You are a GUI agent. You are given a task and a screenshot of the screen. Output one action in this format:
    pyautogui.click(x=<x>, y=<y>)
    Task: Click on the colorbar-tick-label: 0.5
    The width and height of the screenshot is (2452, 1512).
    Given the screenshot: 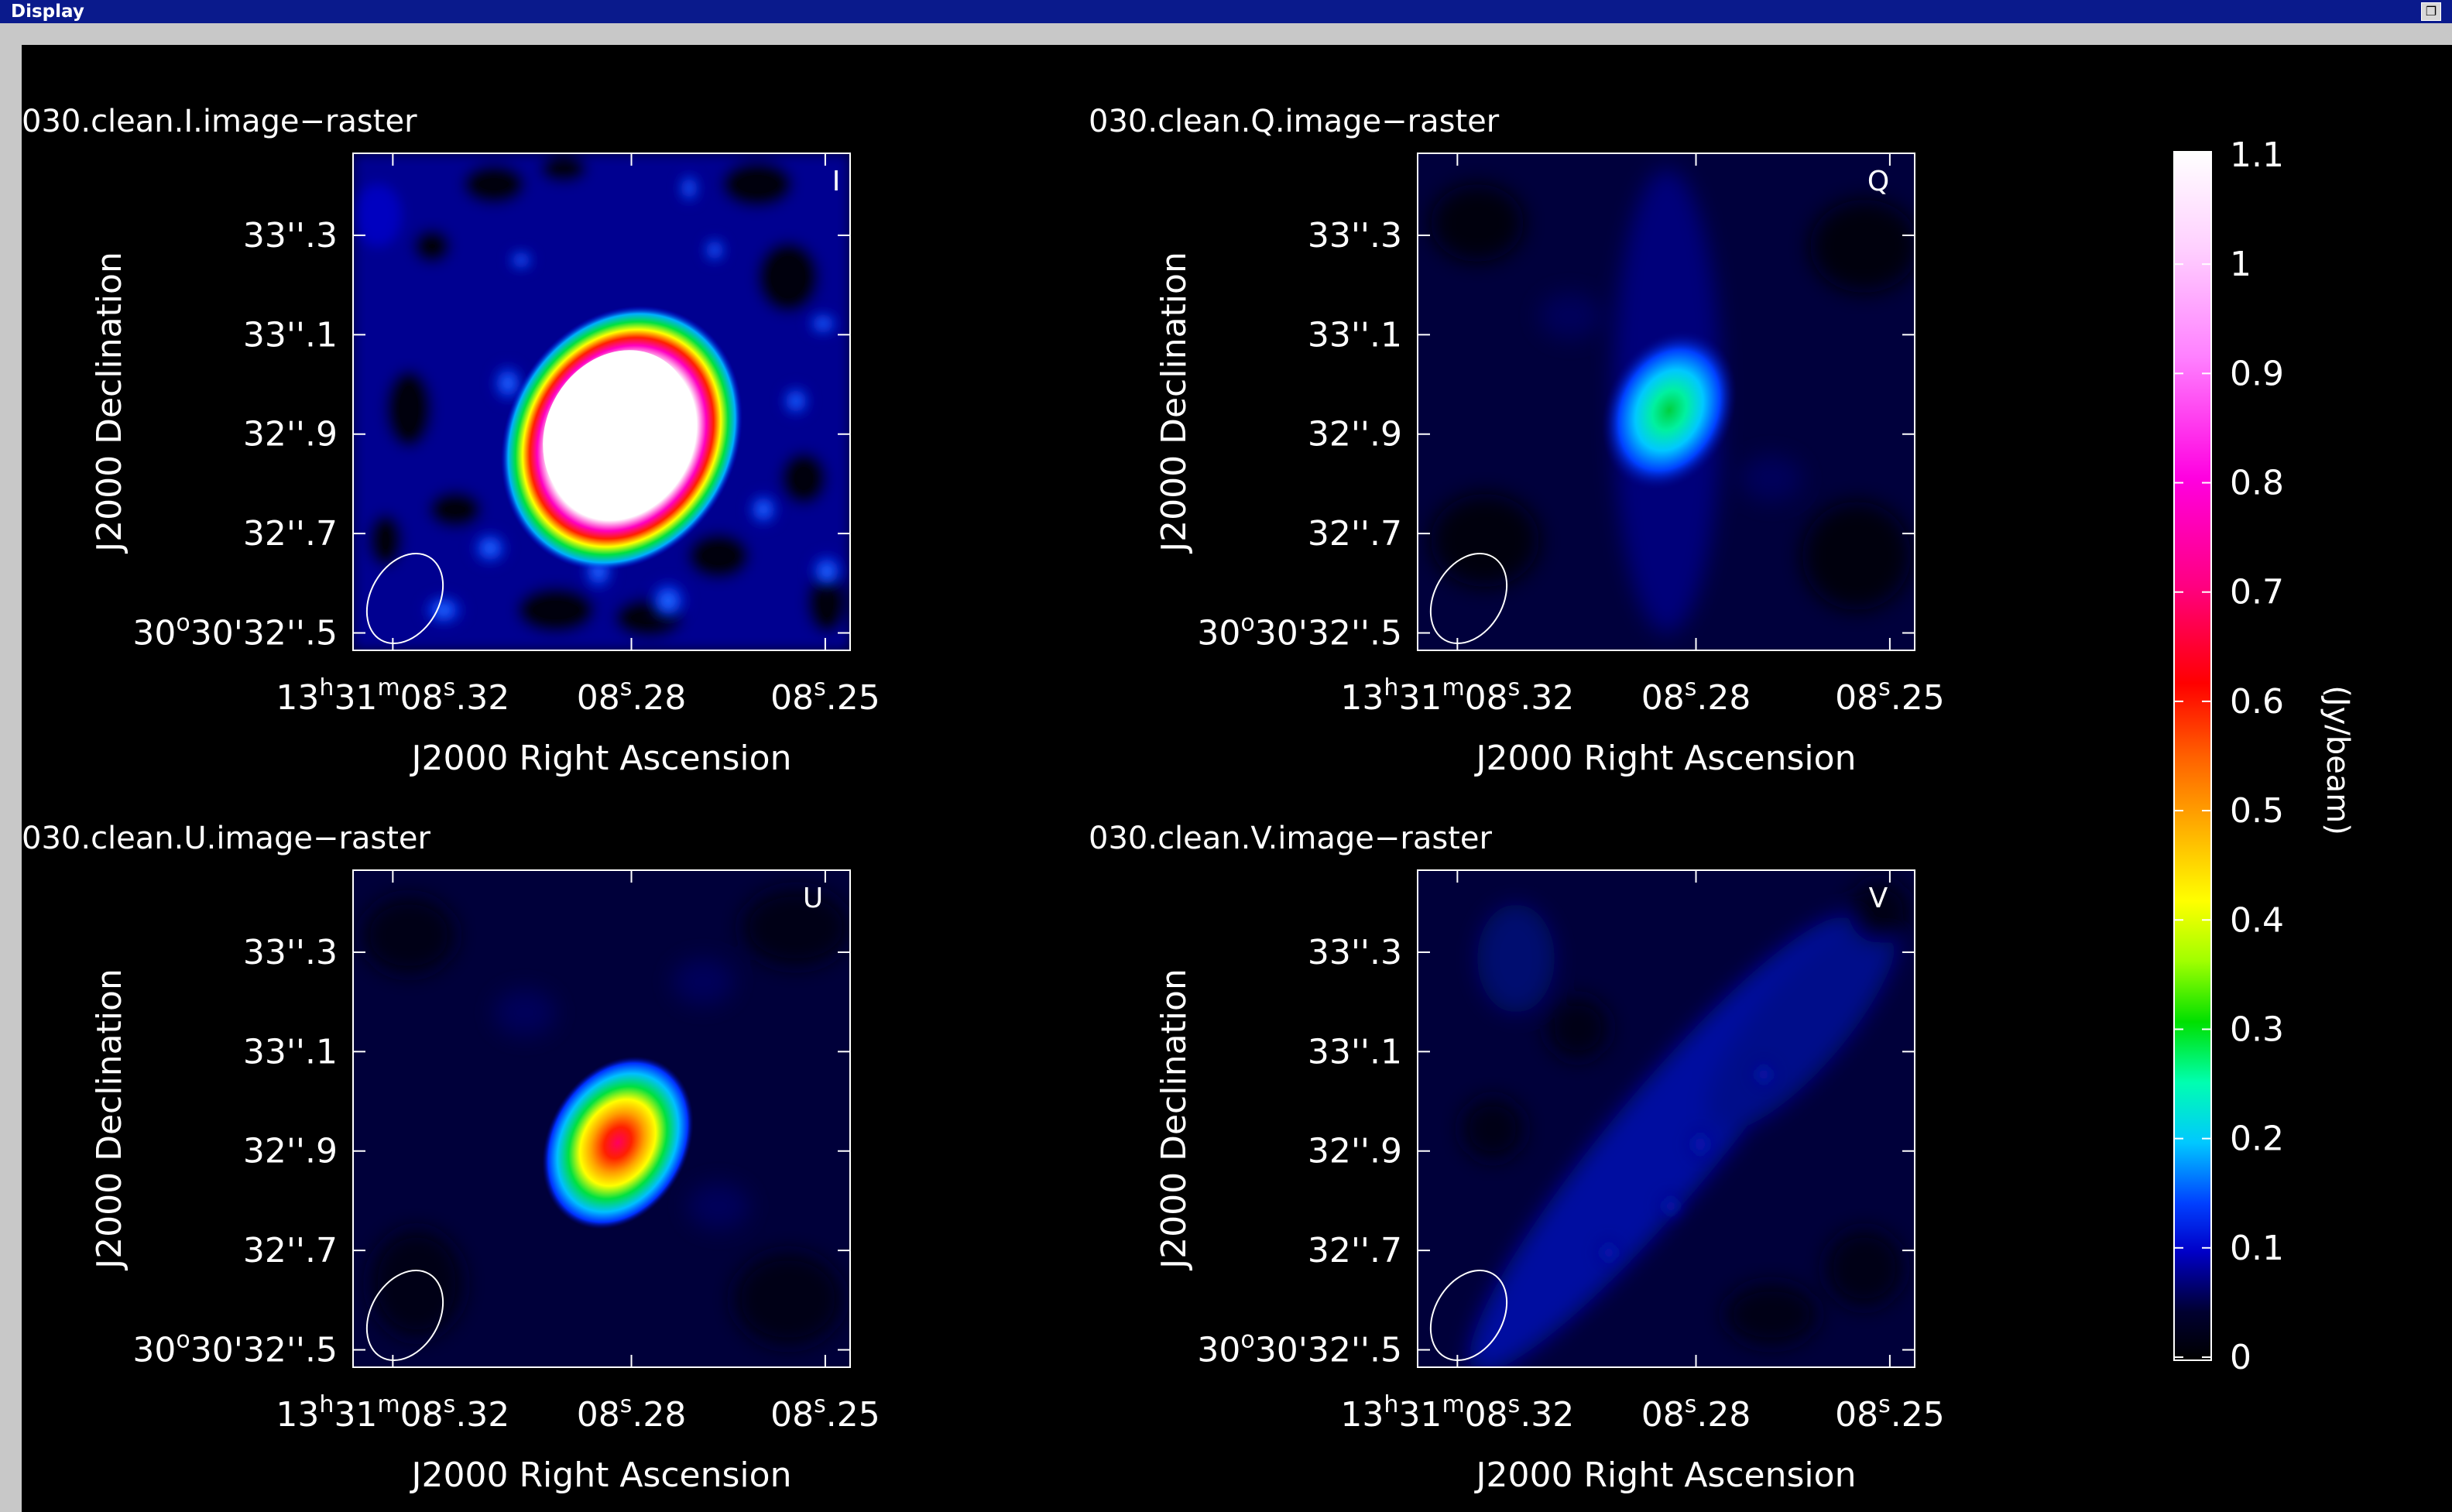 What is the action you would take?
    pyautogui.click(x=2257, y=811)
    